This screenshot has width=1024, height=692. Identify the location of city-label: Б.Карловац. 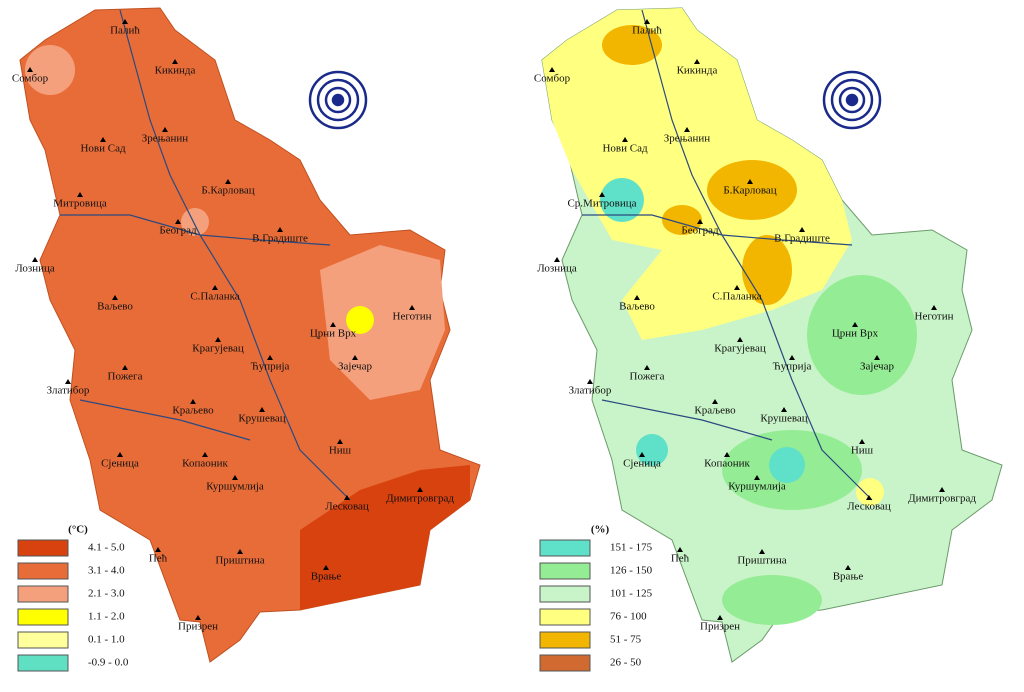
(227, 191).